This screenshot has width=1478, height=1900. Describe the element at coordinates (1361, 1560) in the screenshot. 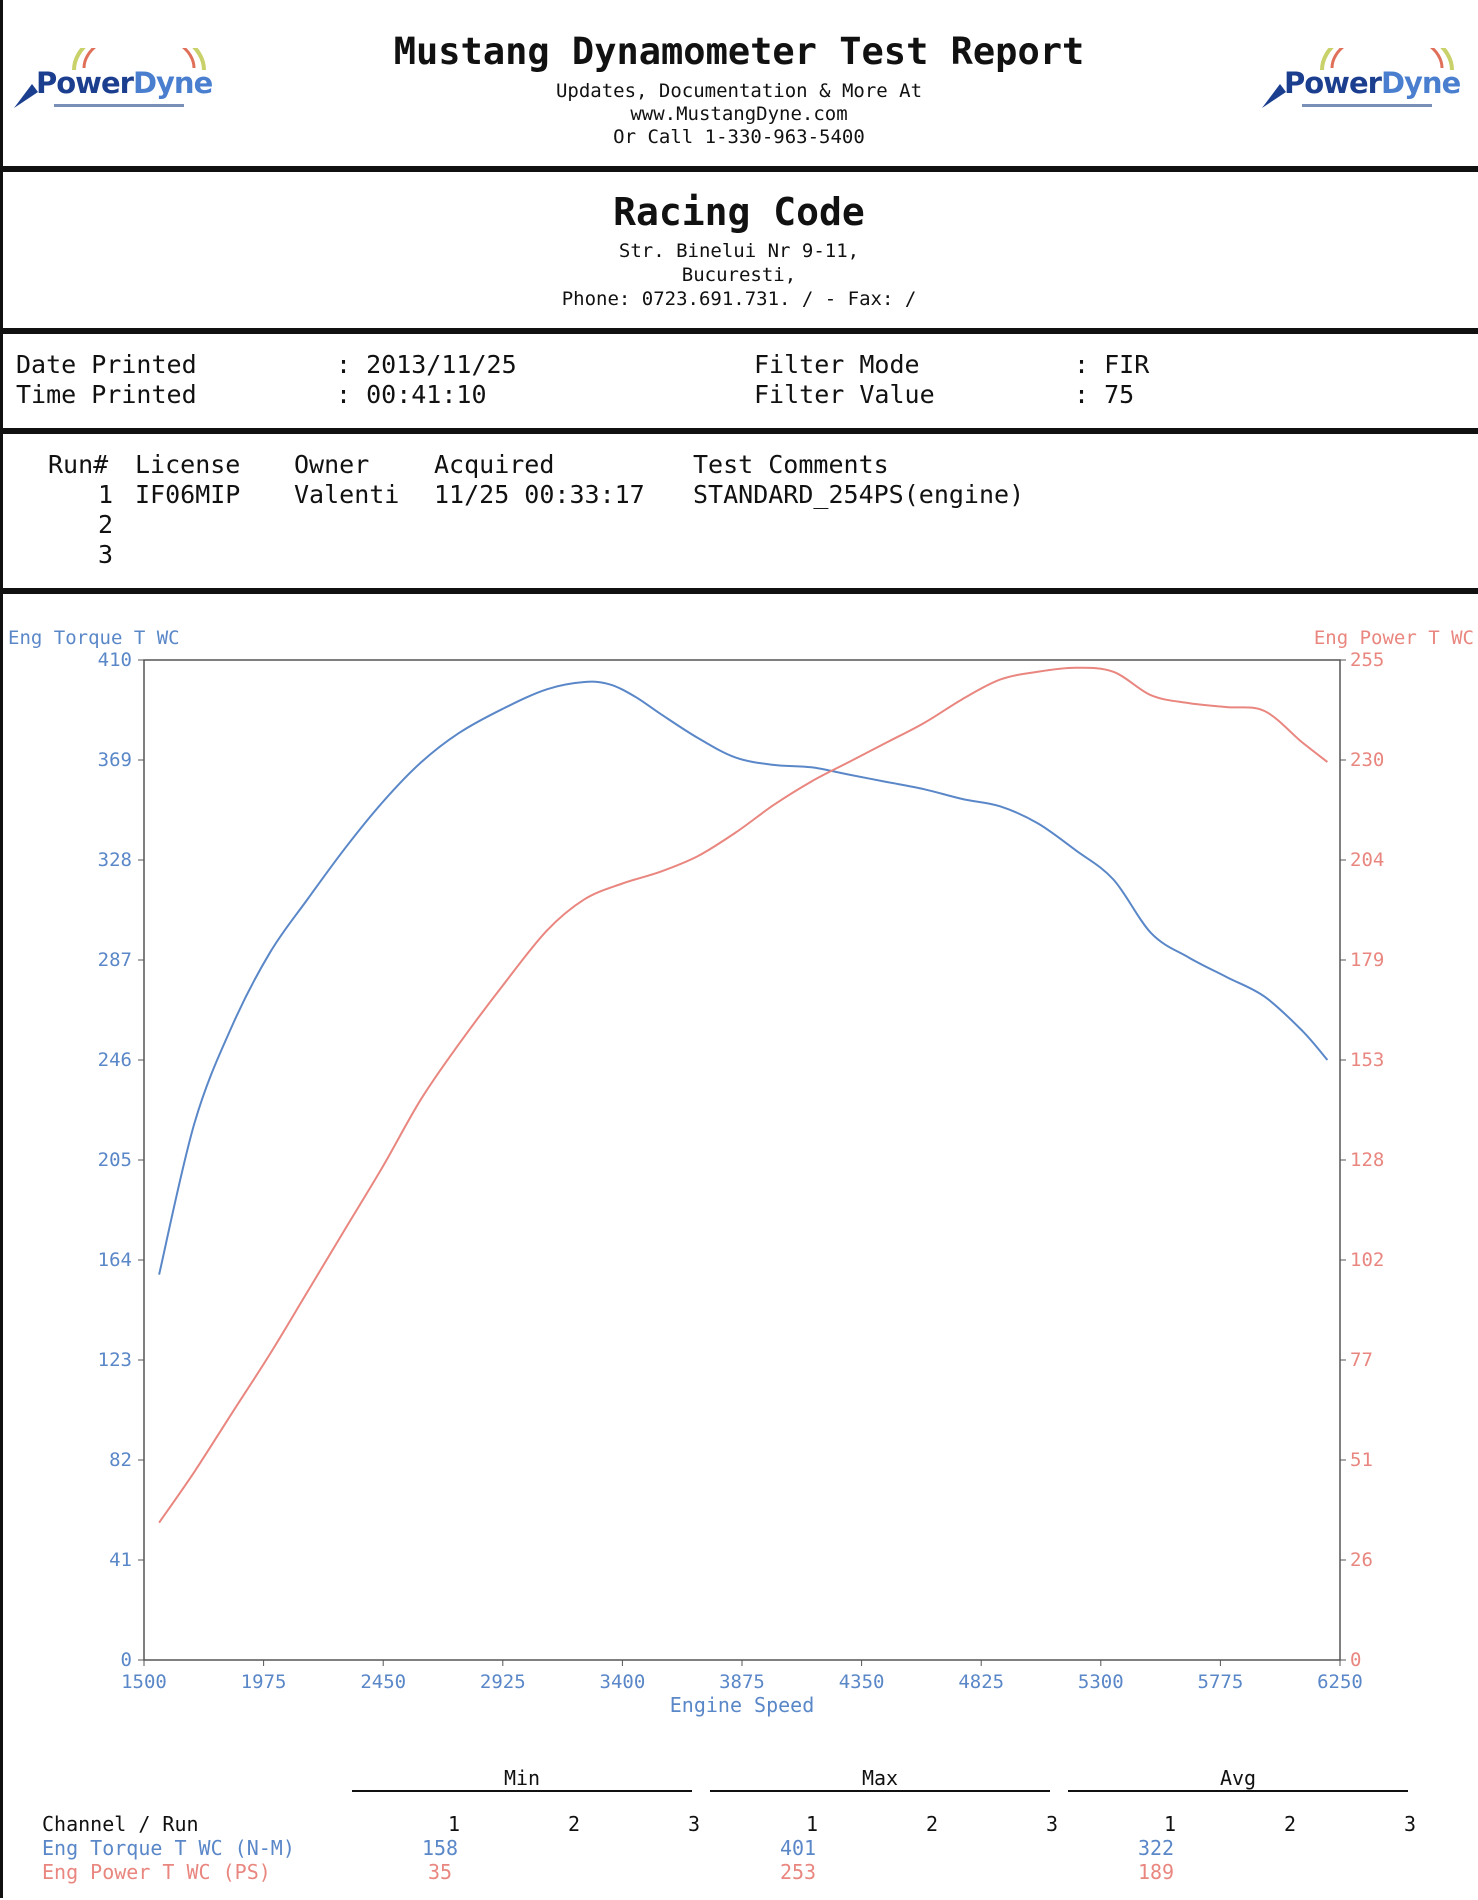

I see `y-right-tick-label: 26` at that location.